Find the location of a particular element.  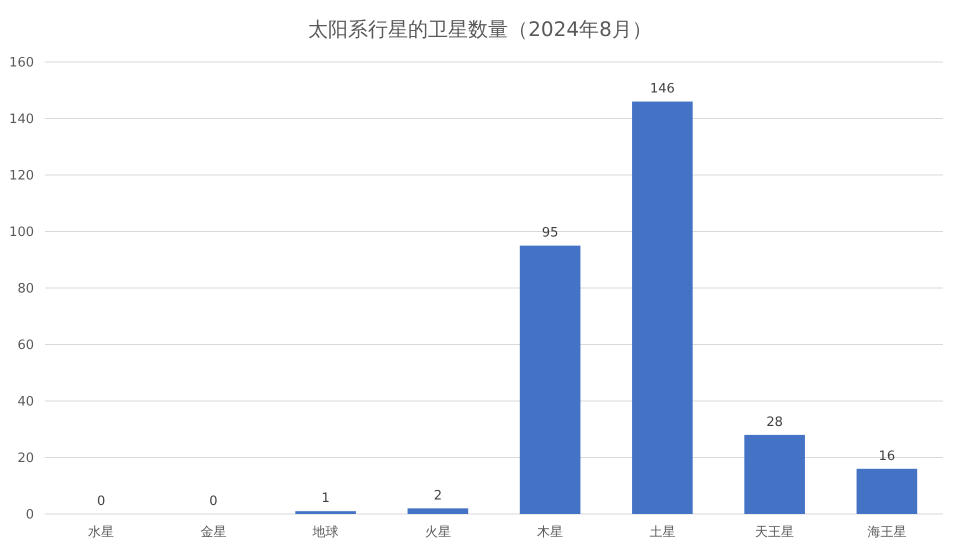

x-tick-label: 地球 is located at coordinates (325, 532).